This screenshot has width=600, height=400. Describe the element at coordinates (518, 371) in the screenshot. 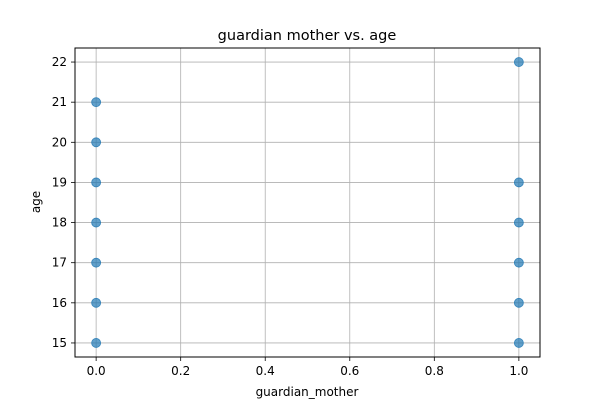

I see `x-tick-label: 1.0` at that location.